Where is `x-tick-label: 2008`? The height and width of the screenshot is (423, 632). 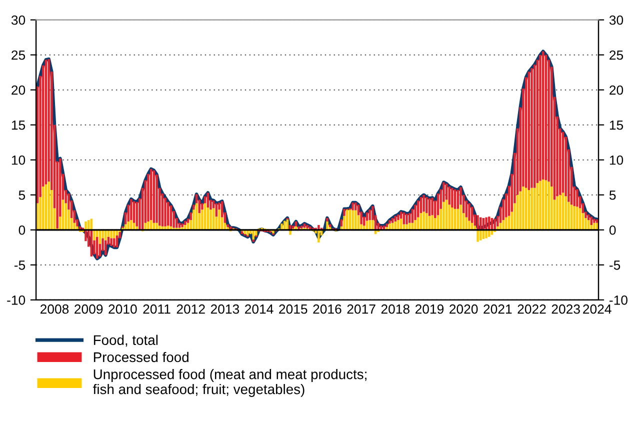 x-tick-label: 2008 is located at coordinates (54, 309).